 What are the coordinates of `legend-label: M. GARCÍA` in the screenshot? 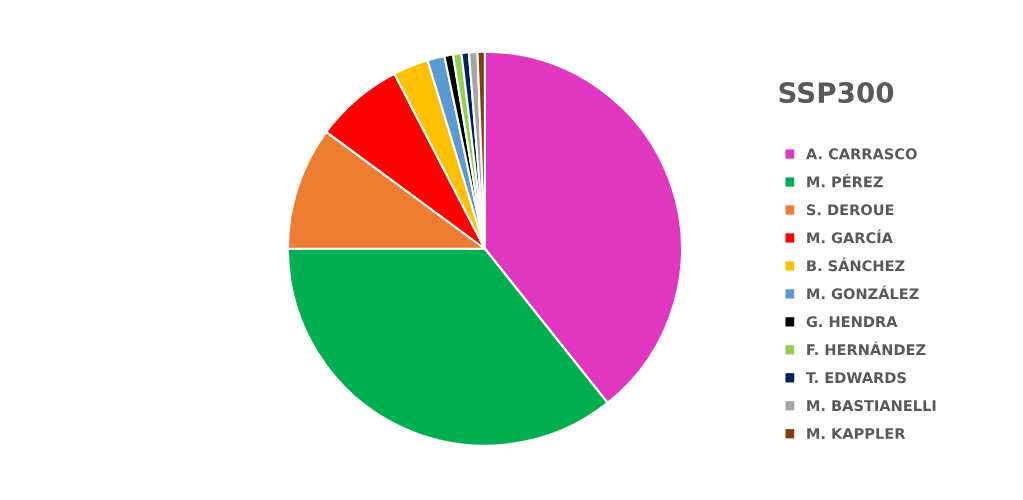 It's located at (850, 236).